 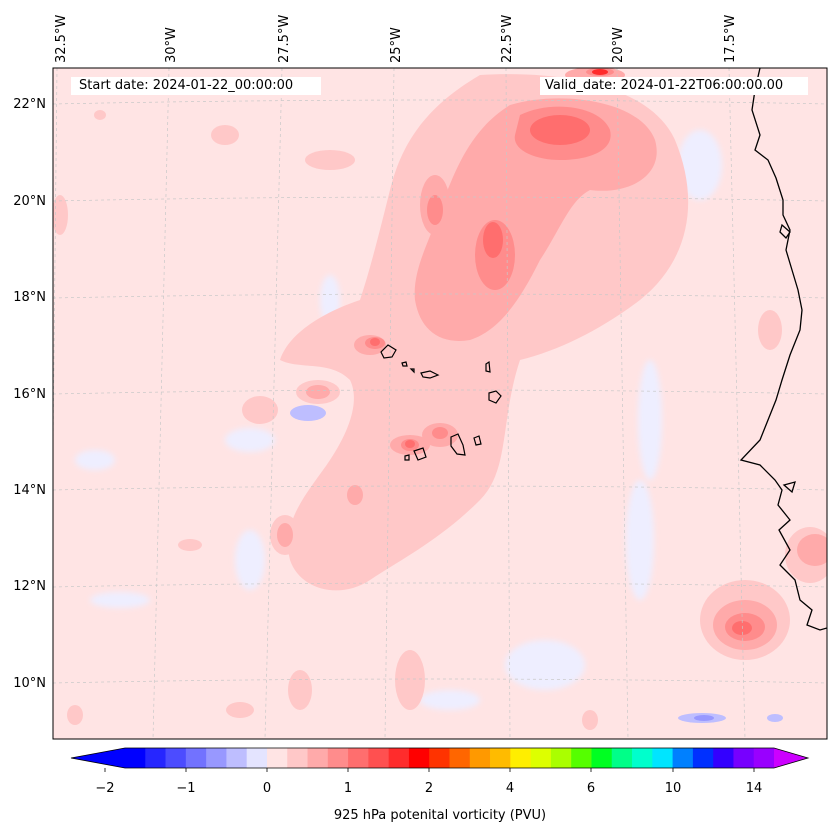 I want to click on longitude-label: 17.5°W, so click(x=730, y=38).